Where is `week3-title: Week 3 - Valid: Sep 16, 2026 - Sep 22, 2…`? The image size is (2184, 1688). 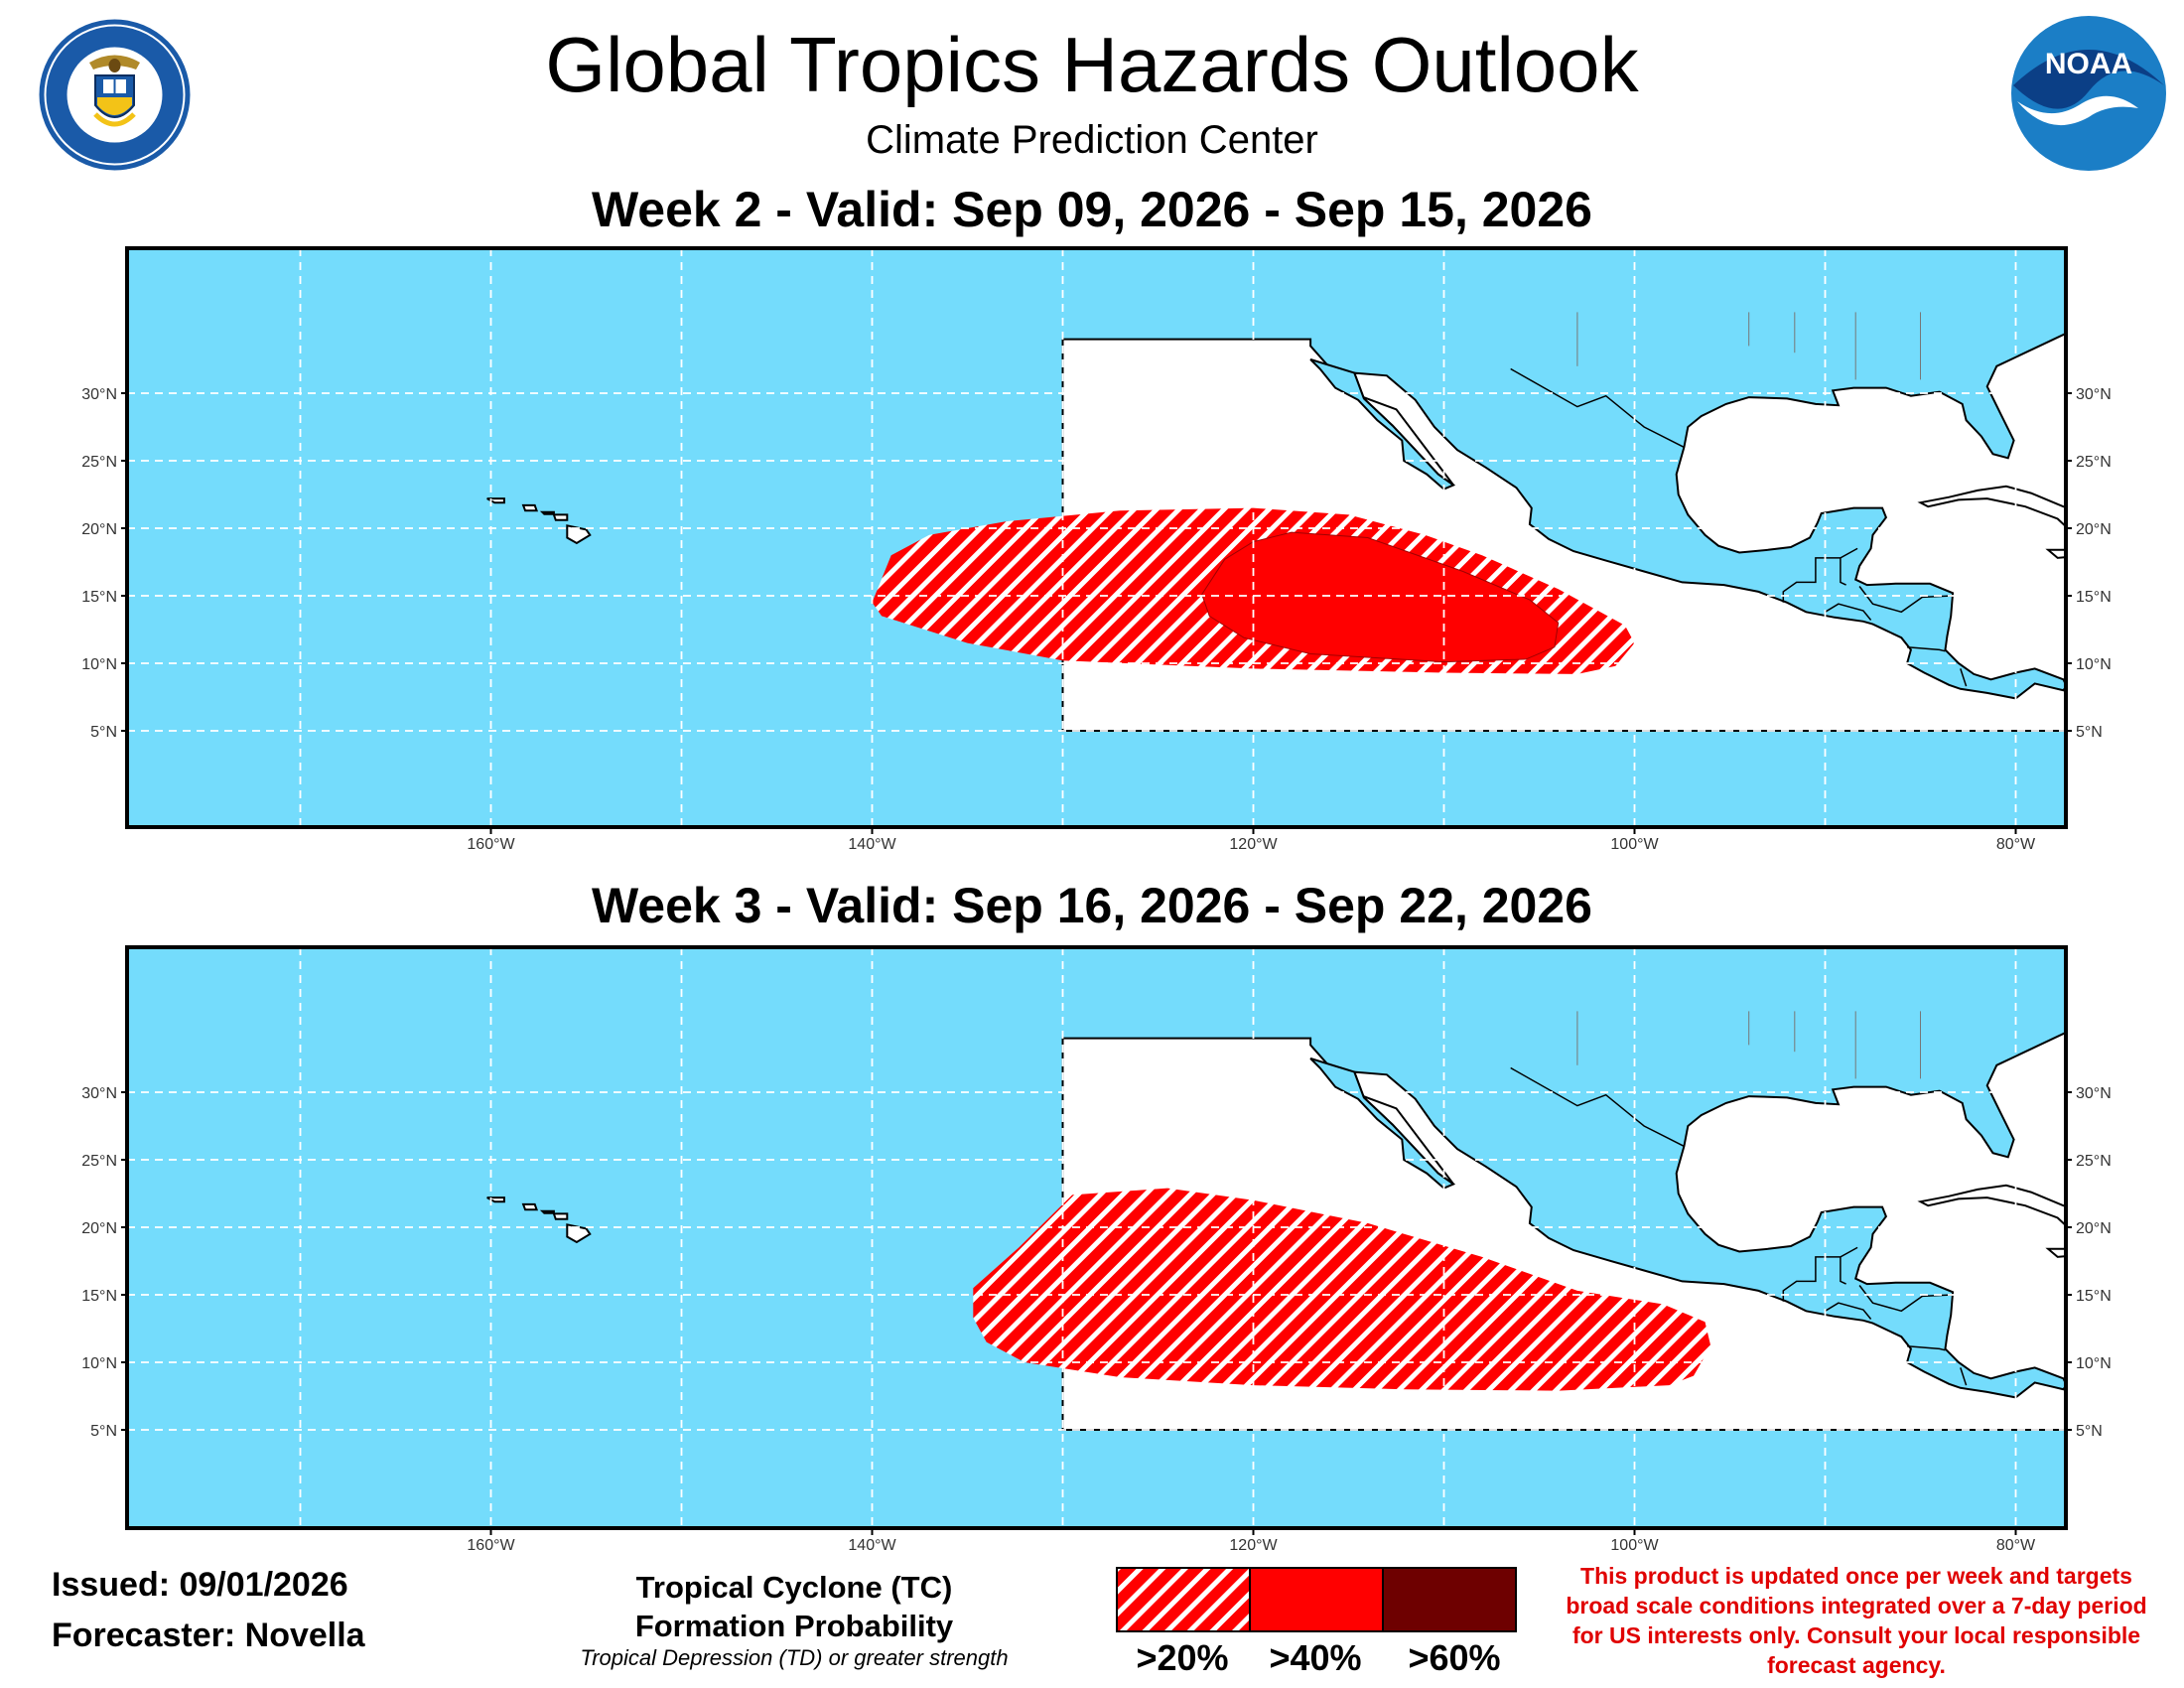 week3-title: Week 3 - Valid: Sep 16, 2026 - Sep 22, 2… is located at coordinates (1092, 905).